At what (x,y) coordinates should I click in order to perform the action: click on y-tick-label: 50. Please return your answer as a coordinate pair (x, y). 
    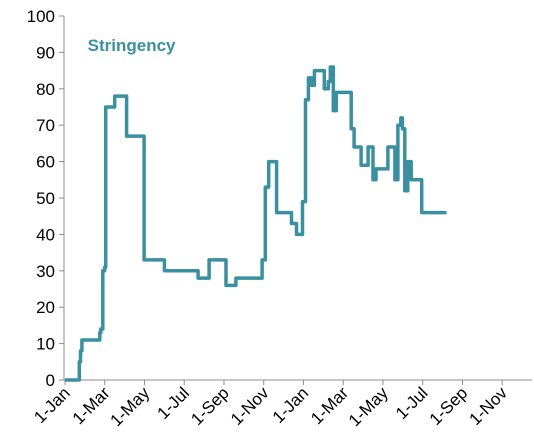
    Looking at the image, I should click on (45, 198).